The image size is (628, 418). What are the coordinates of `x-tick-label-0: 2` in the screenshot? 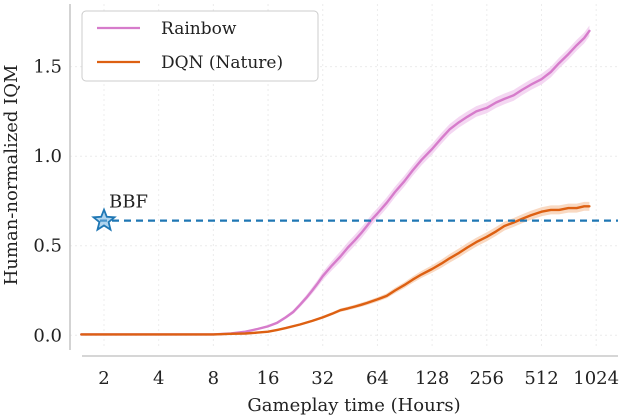 It's located at (103, 378).